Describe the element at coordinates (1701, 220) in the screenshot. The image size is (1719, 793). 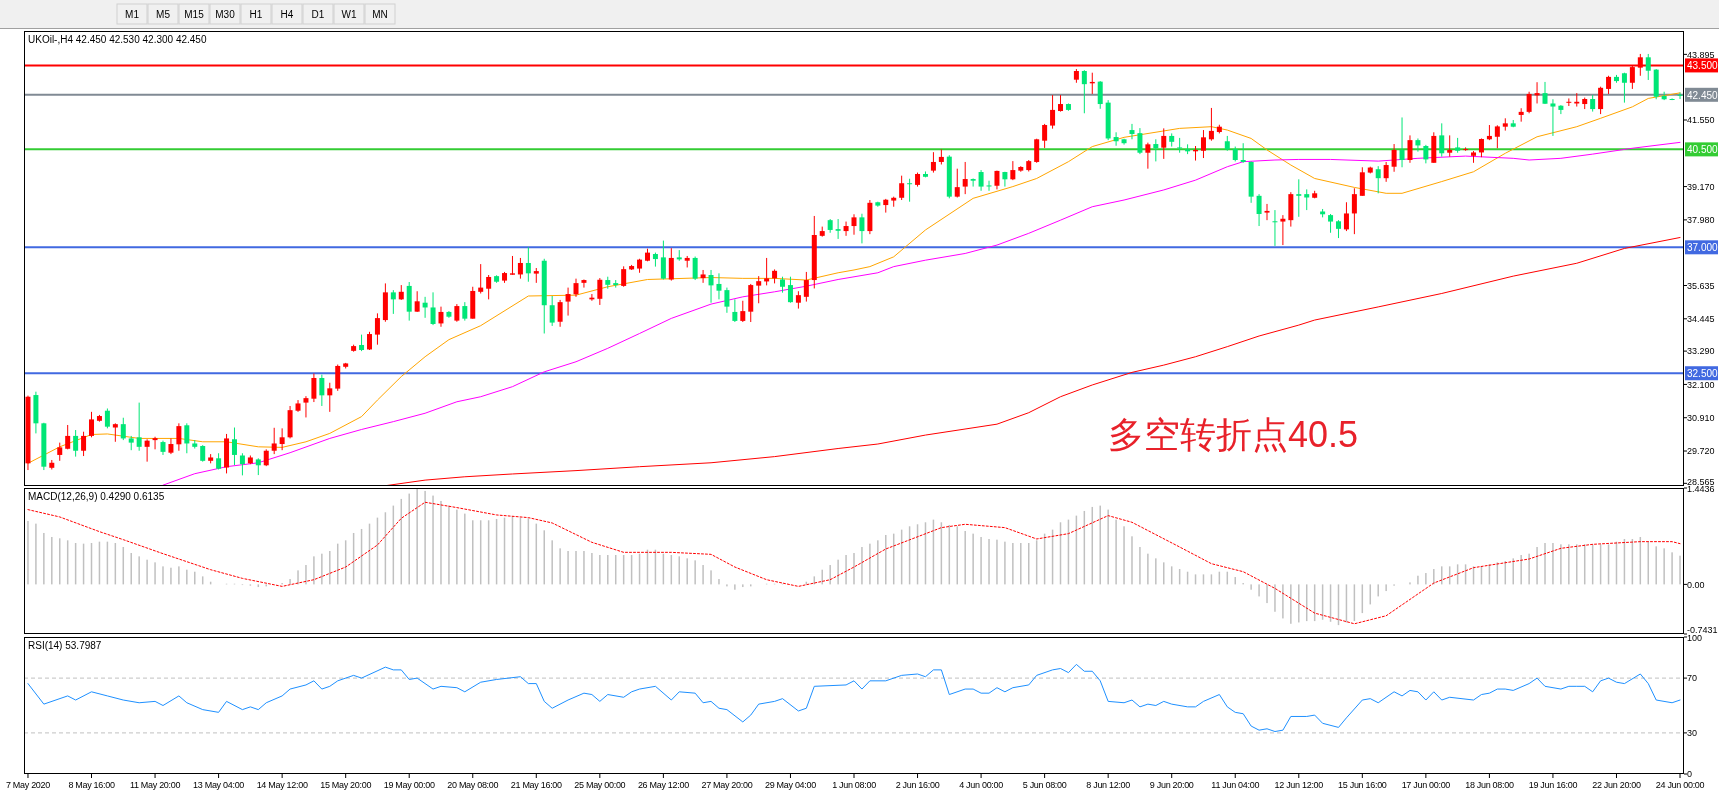
I see `y-tick-label: 37.980` at that location.